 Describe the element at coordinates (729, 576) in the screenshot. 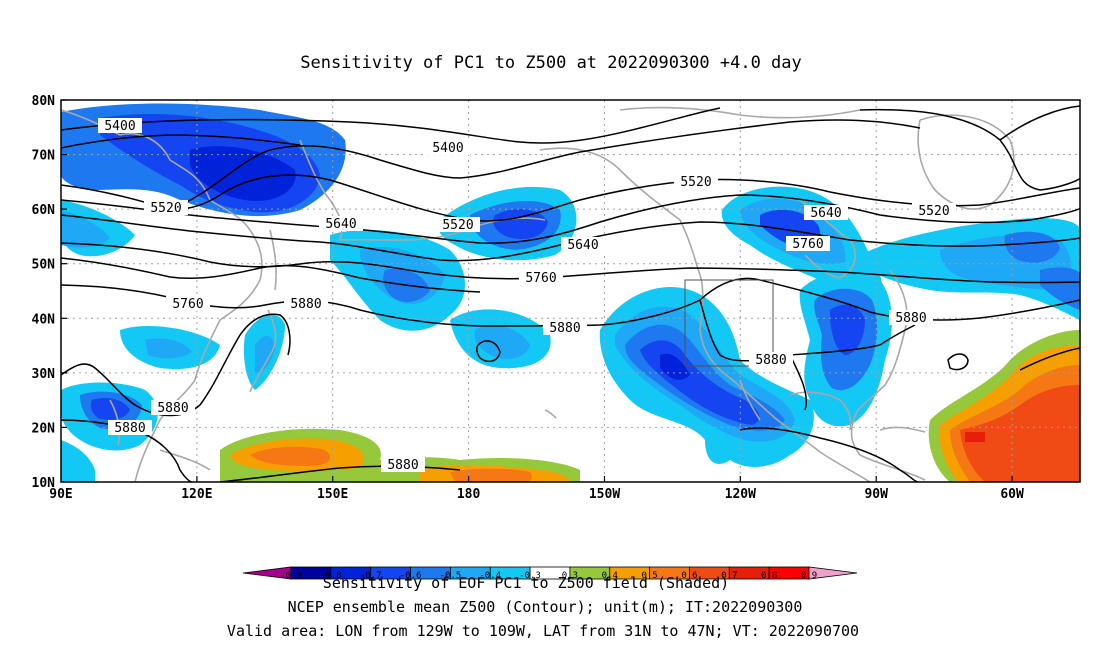

I see `colorbar-label: 0.7` at that location.